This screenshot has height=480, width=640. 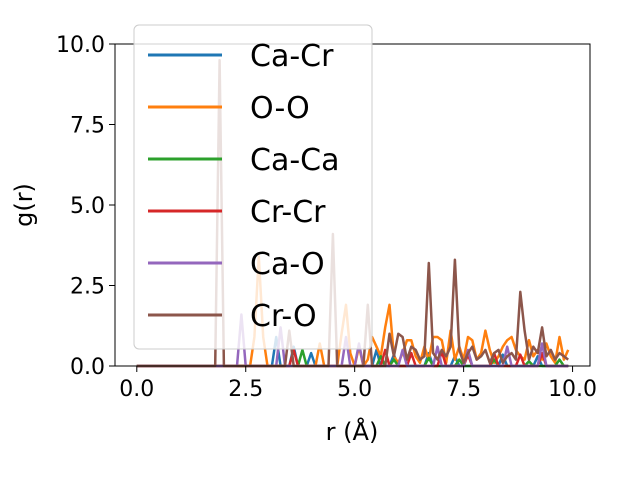 What do you see at coordinates (288, 212) in the screenshot?
I see `legend-label-cr-cr: Cr-Cr` at bounding box center [288, 212].